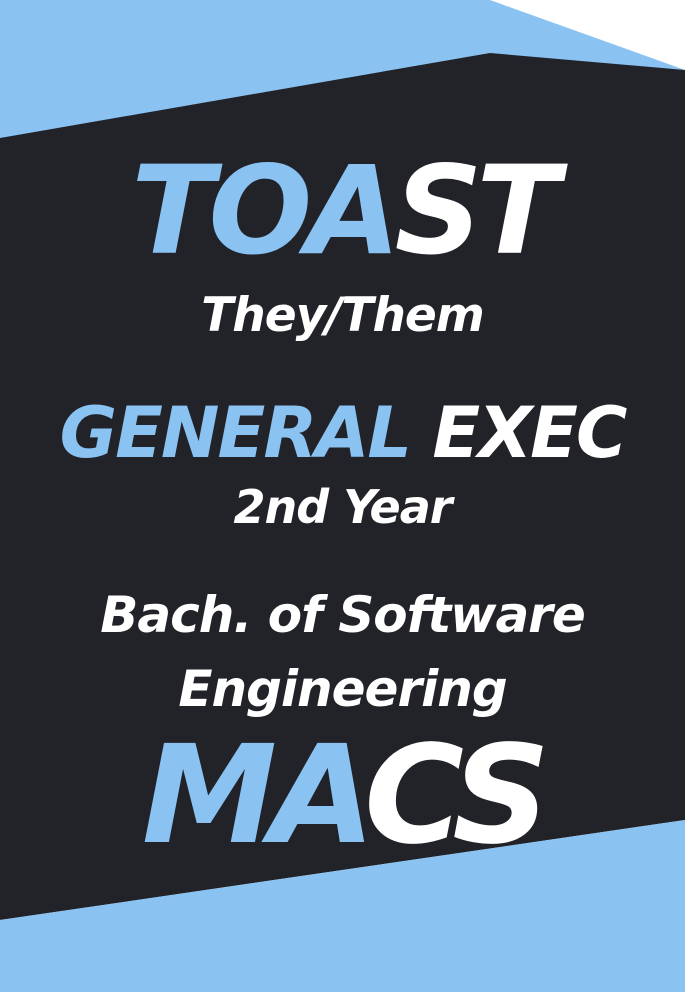 This screenshot has height=992, width=685. Describe the element at coordinates (518, 433) in the screenshot. I see `role-white-part: EXEC` at that location.